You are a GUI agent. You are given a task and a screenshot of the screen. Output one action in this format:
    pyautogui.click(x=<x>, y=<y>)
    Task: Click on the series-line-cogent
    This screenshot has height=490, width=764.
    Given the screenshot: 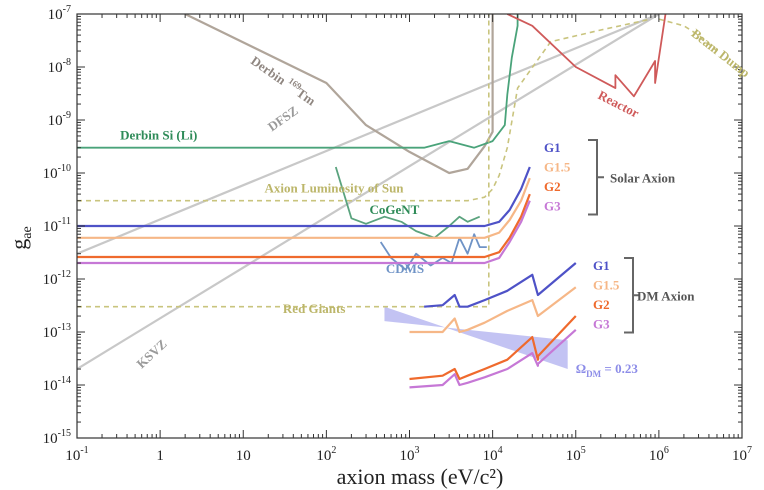 What is the action you would take?
    pyautogui.click(x=407, y=202)
    